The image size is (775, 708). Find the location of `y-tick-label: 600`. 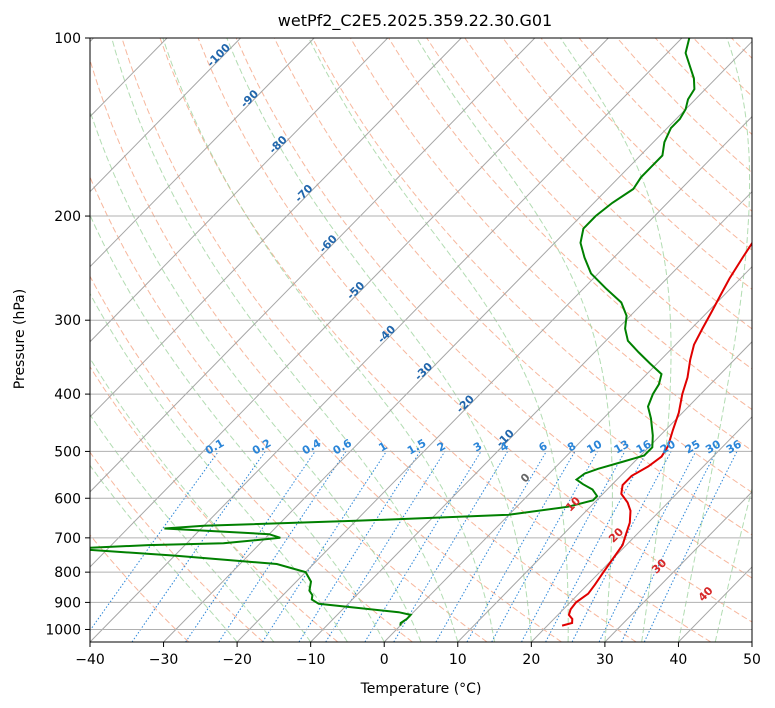

y-tick-label: 600 is located at coordinates (67, 499).